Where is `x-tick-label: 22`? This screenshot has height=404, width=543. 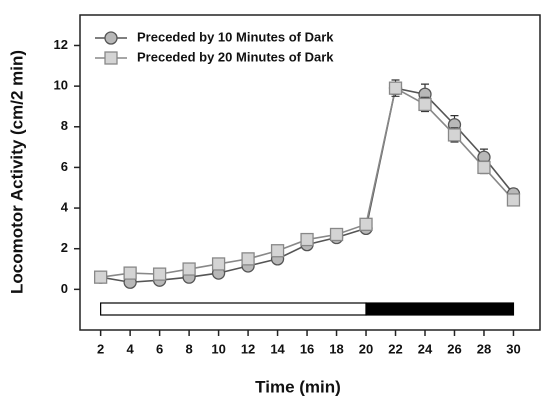 x-tick-label: 22 is located at coordinates (395, 348).